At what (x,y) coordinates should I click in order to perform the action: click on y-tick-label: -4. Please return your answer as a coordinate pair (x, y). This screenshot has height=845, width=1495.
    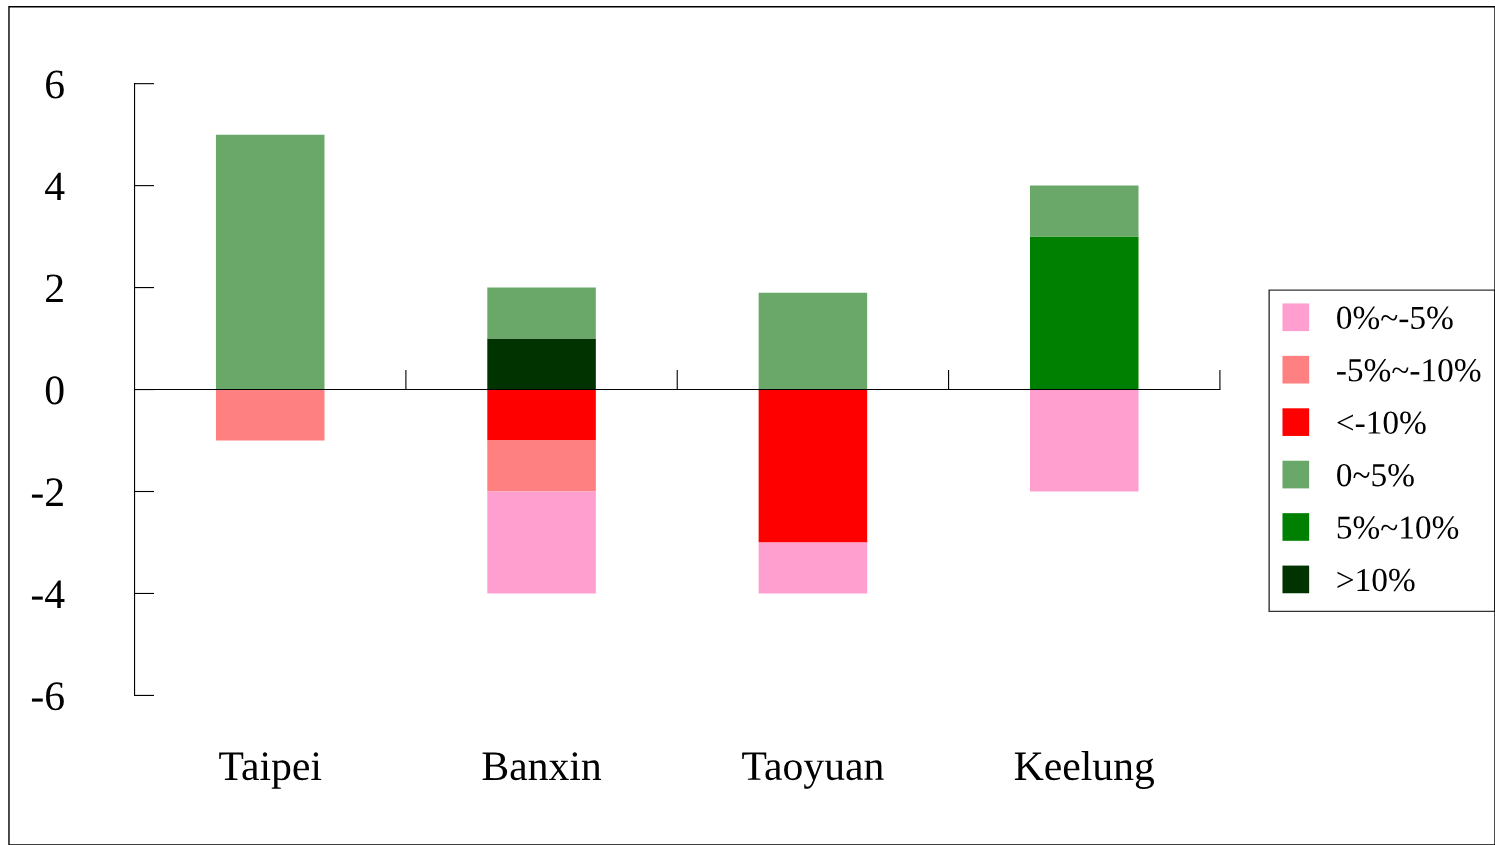
    Looking at the image, I should click on (48, 594).